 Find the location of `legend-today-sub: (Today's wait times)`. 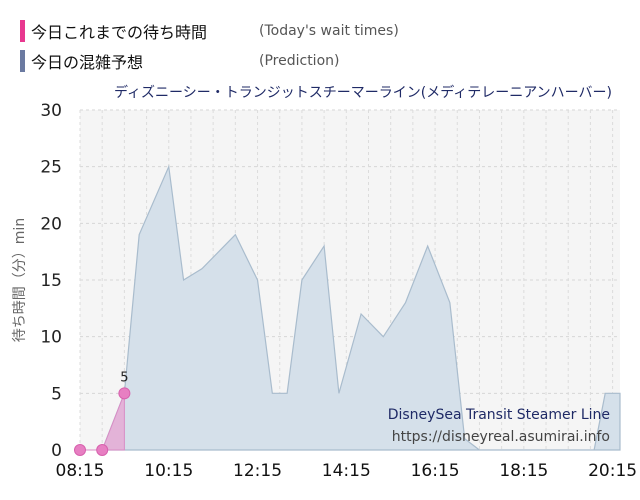

legend-today-sub: (Today's wait times) is located at coordinates (329, 31).